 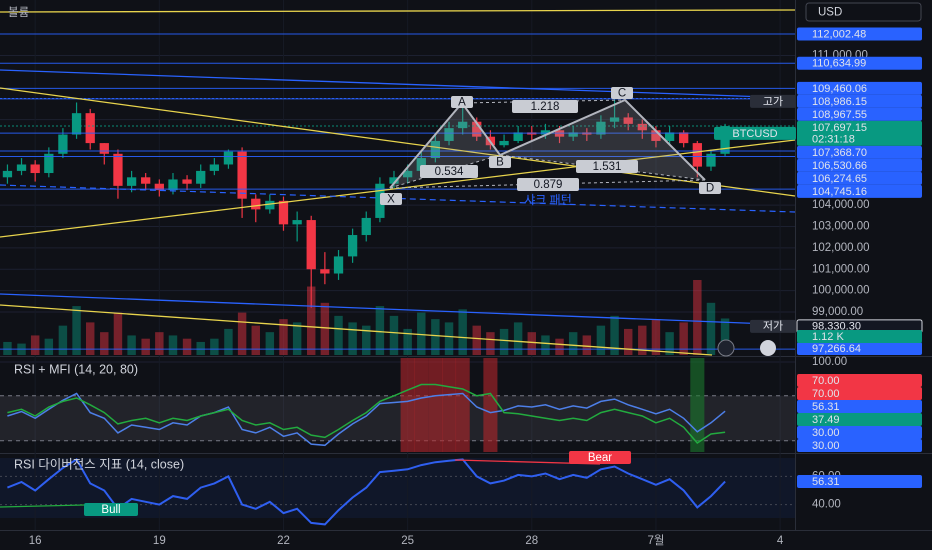 I want to click on pane-title: RSI + MFI (14, 20, 80), so click(x=76, y=369).